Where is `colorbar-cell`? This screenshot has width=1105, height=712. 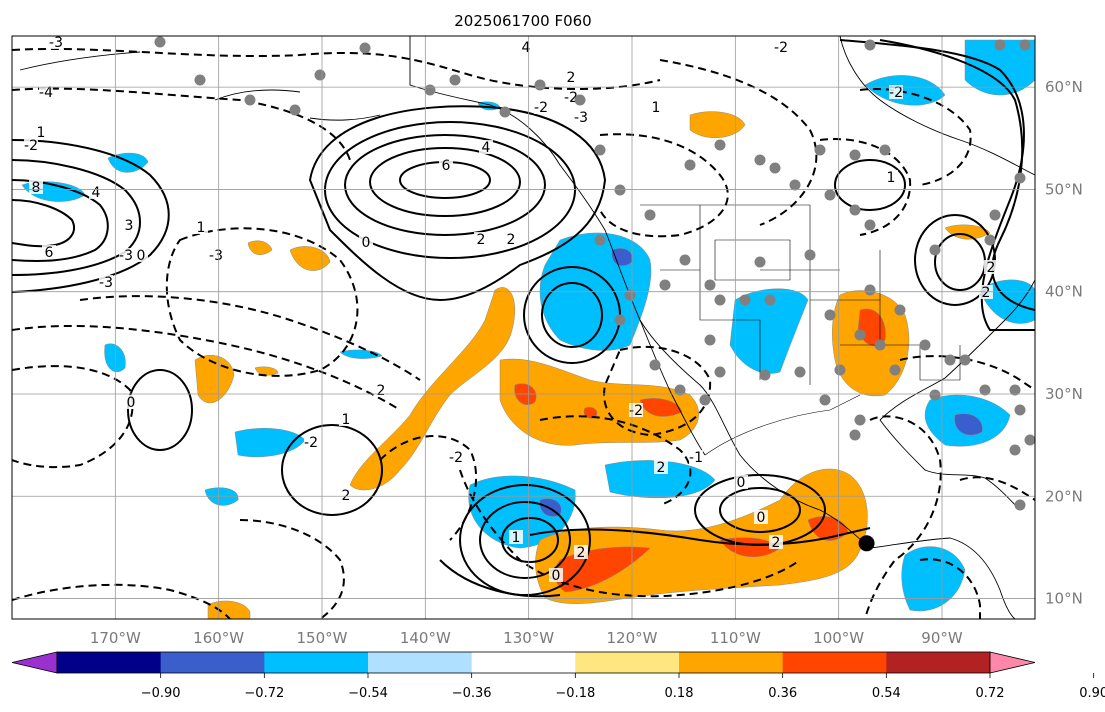 colorbar-cell is located at coordinates (731, 662).